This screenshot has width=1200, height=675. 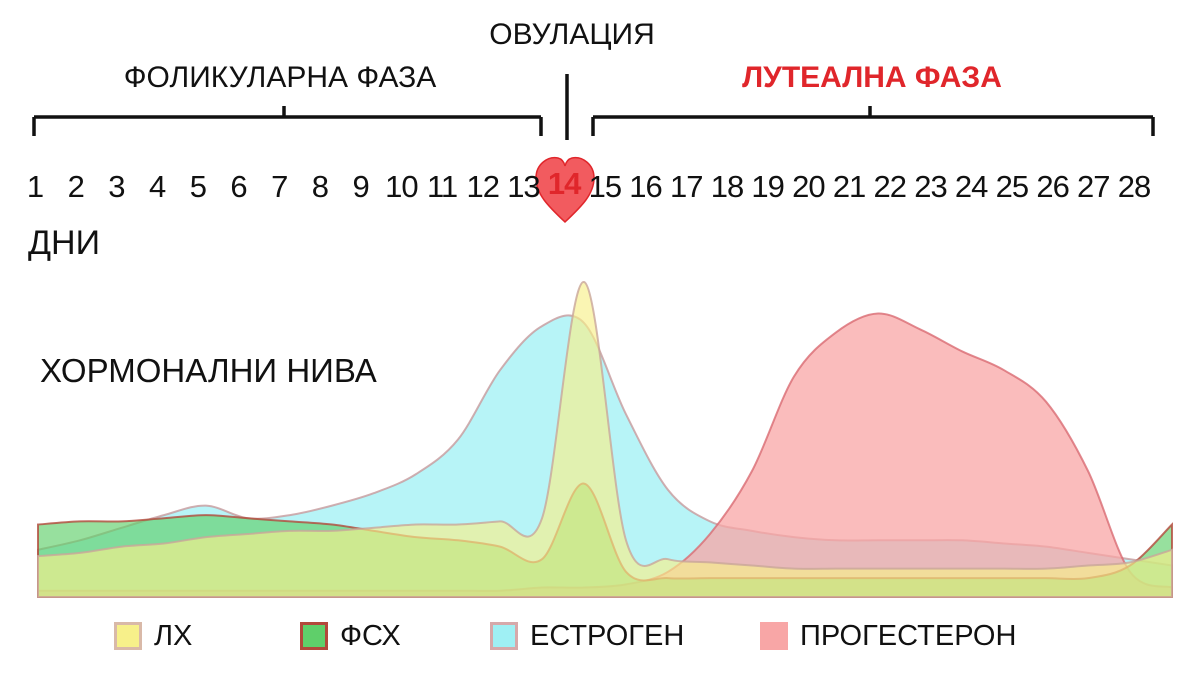 I want to click on ovulation-label: ОВУЛАЦИЯ, so click(x=572, y=34).